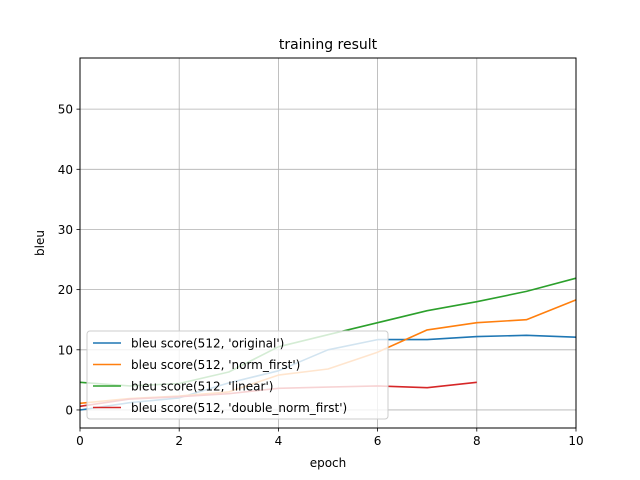  I want to click on legend-label-2: bleu score(512, 'linear'), so click(202, 387).